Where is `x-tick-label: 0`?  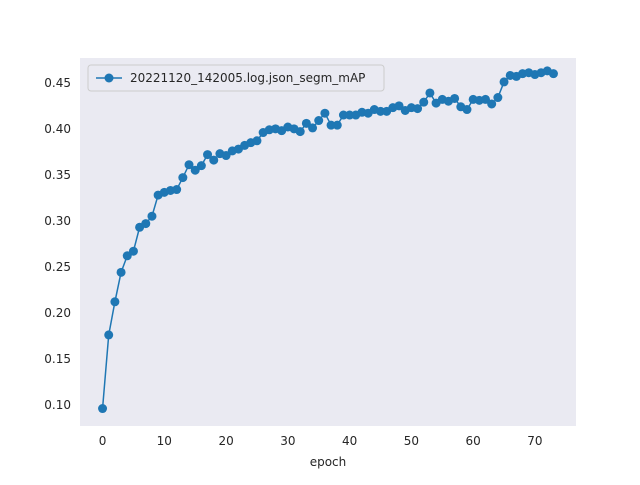
x-tick-label: 0 is located at coordinates (103, 441).